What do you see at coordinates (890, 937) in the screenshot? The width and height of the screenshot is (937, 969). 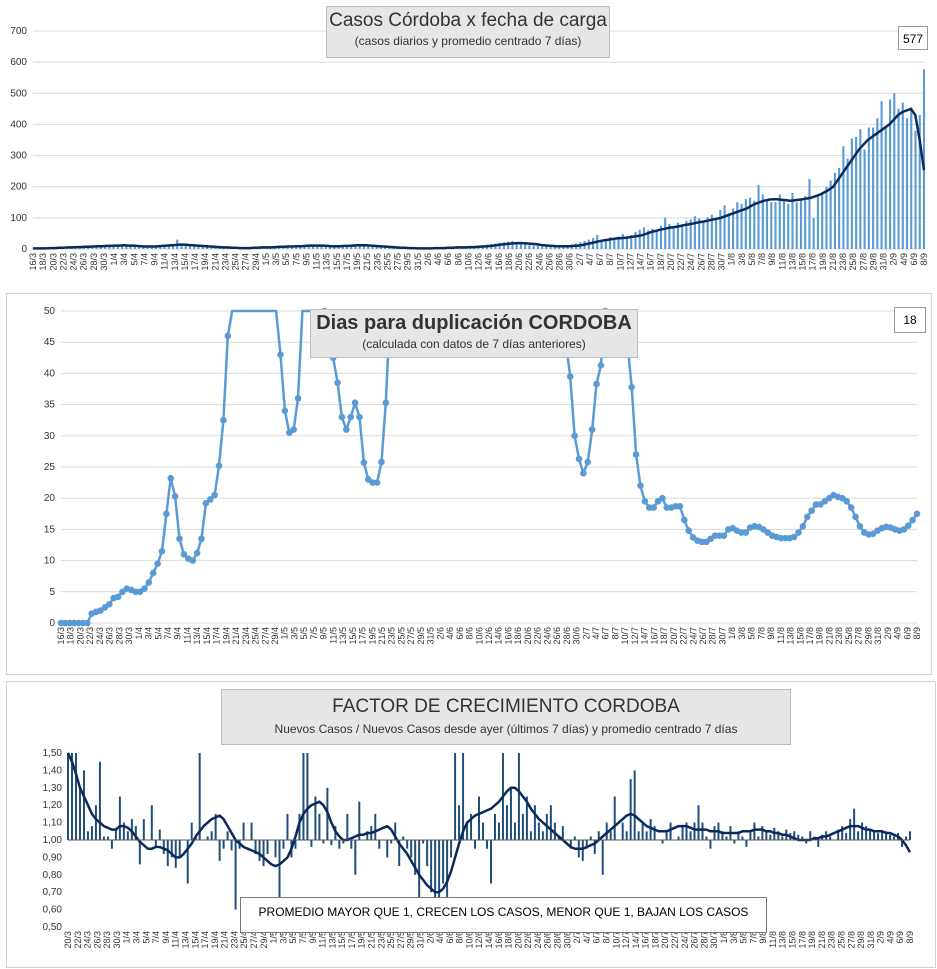 I see `x-tick-label: 4/9` at bounding box center [890, 937].